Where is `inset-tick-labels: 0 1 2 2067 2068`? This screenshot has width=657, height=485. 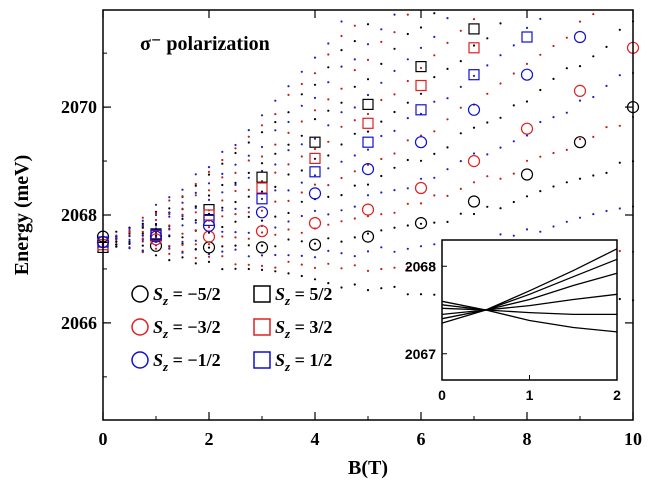 inset-tick-labels: 0 1 2 2067 2068 is located at coordinates (513, 330).